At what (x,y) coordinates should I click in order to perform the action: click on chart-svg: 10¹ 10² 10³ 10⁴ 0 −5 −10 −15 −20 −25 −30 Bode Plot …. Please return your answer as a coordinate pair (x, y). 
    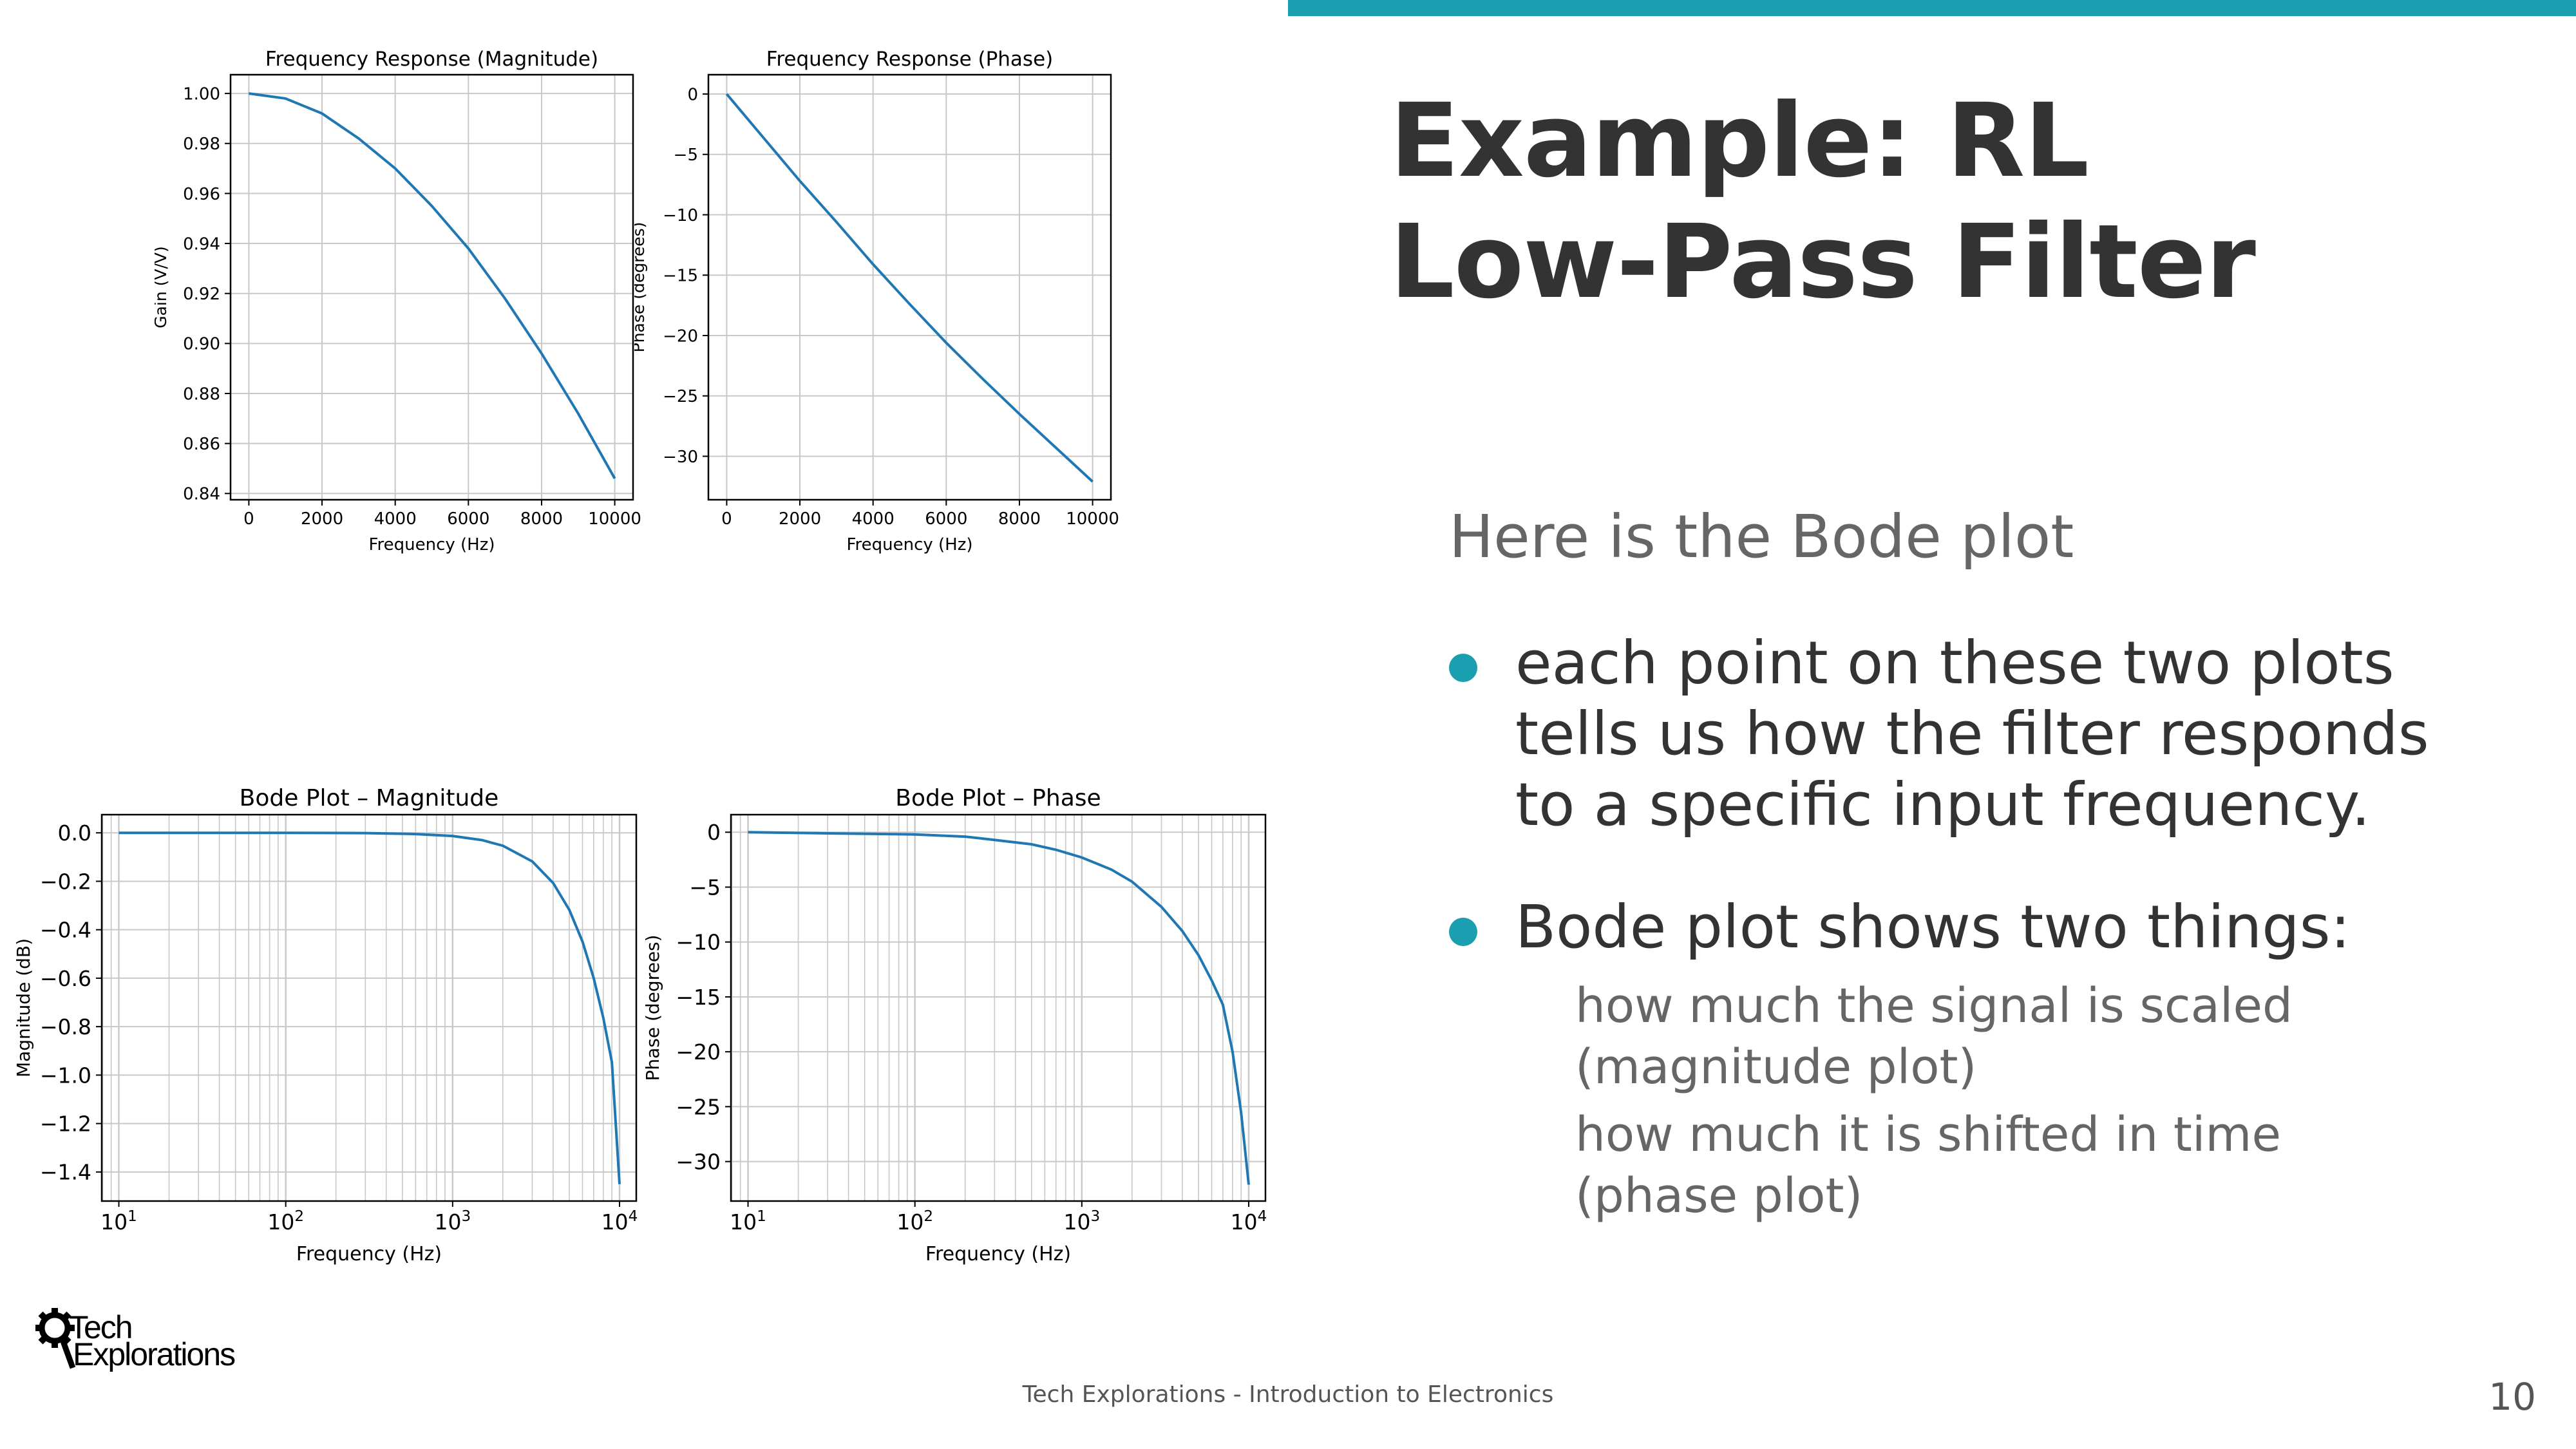
    Looking at the image, I should click on (955, 1025).